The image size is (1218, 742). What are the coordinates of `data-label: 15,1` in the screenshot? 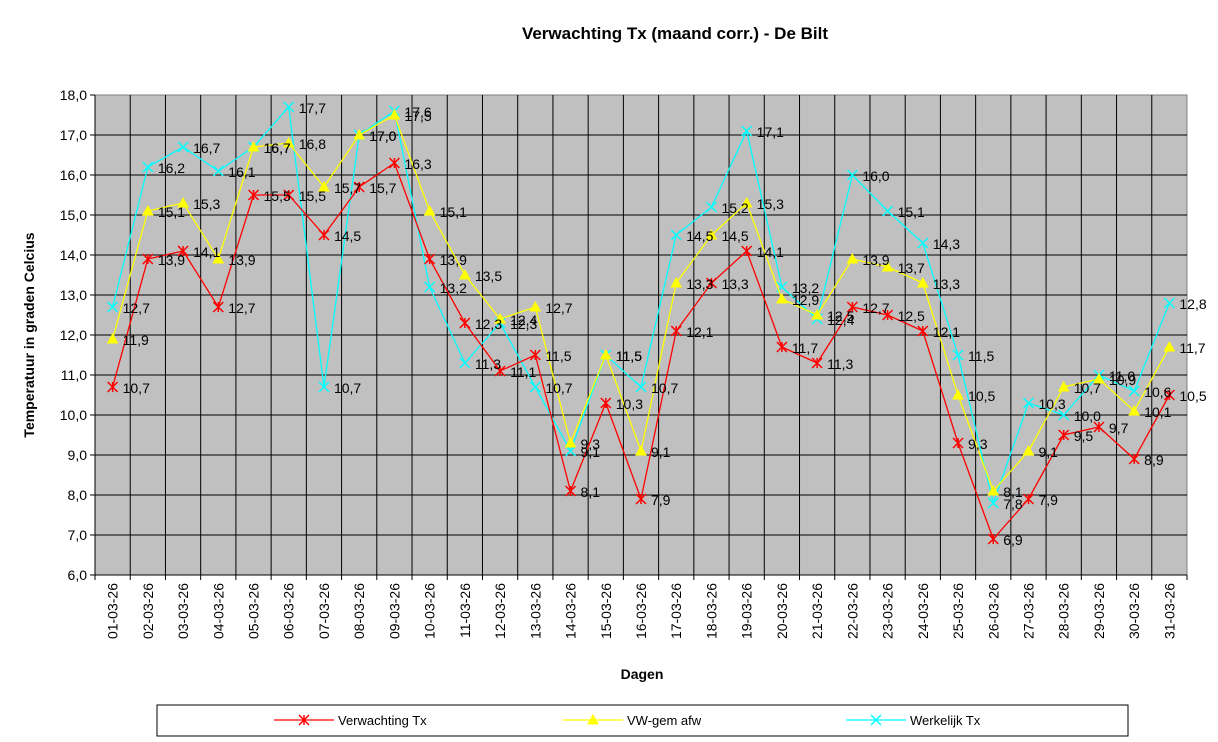 It's located at (911, 212).